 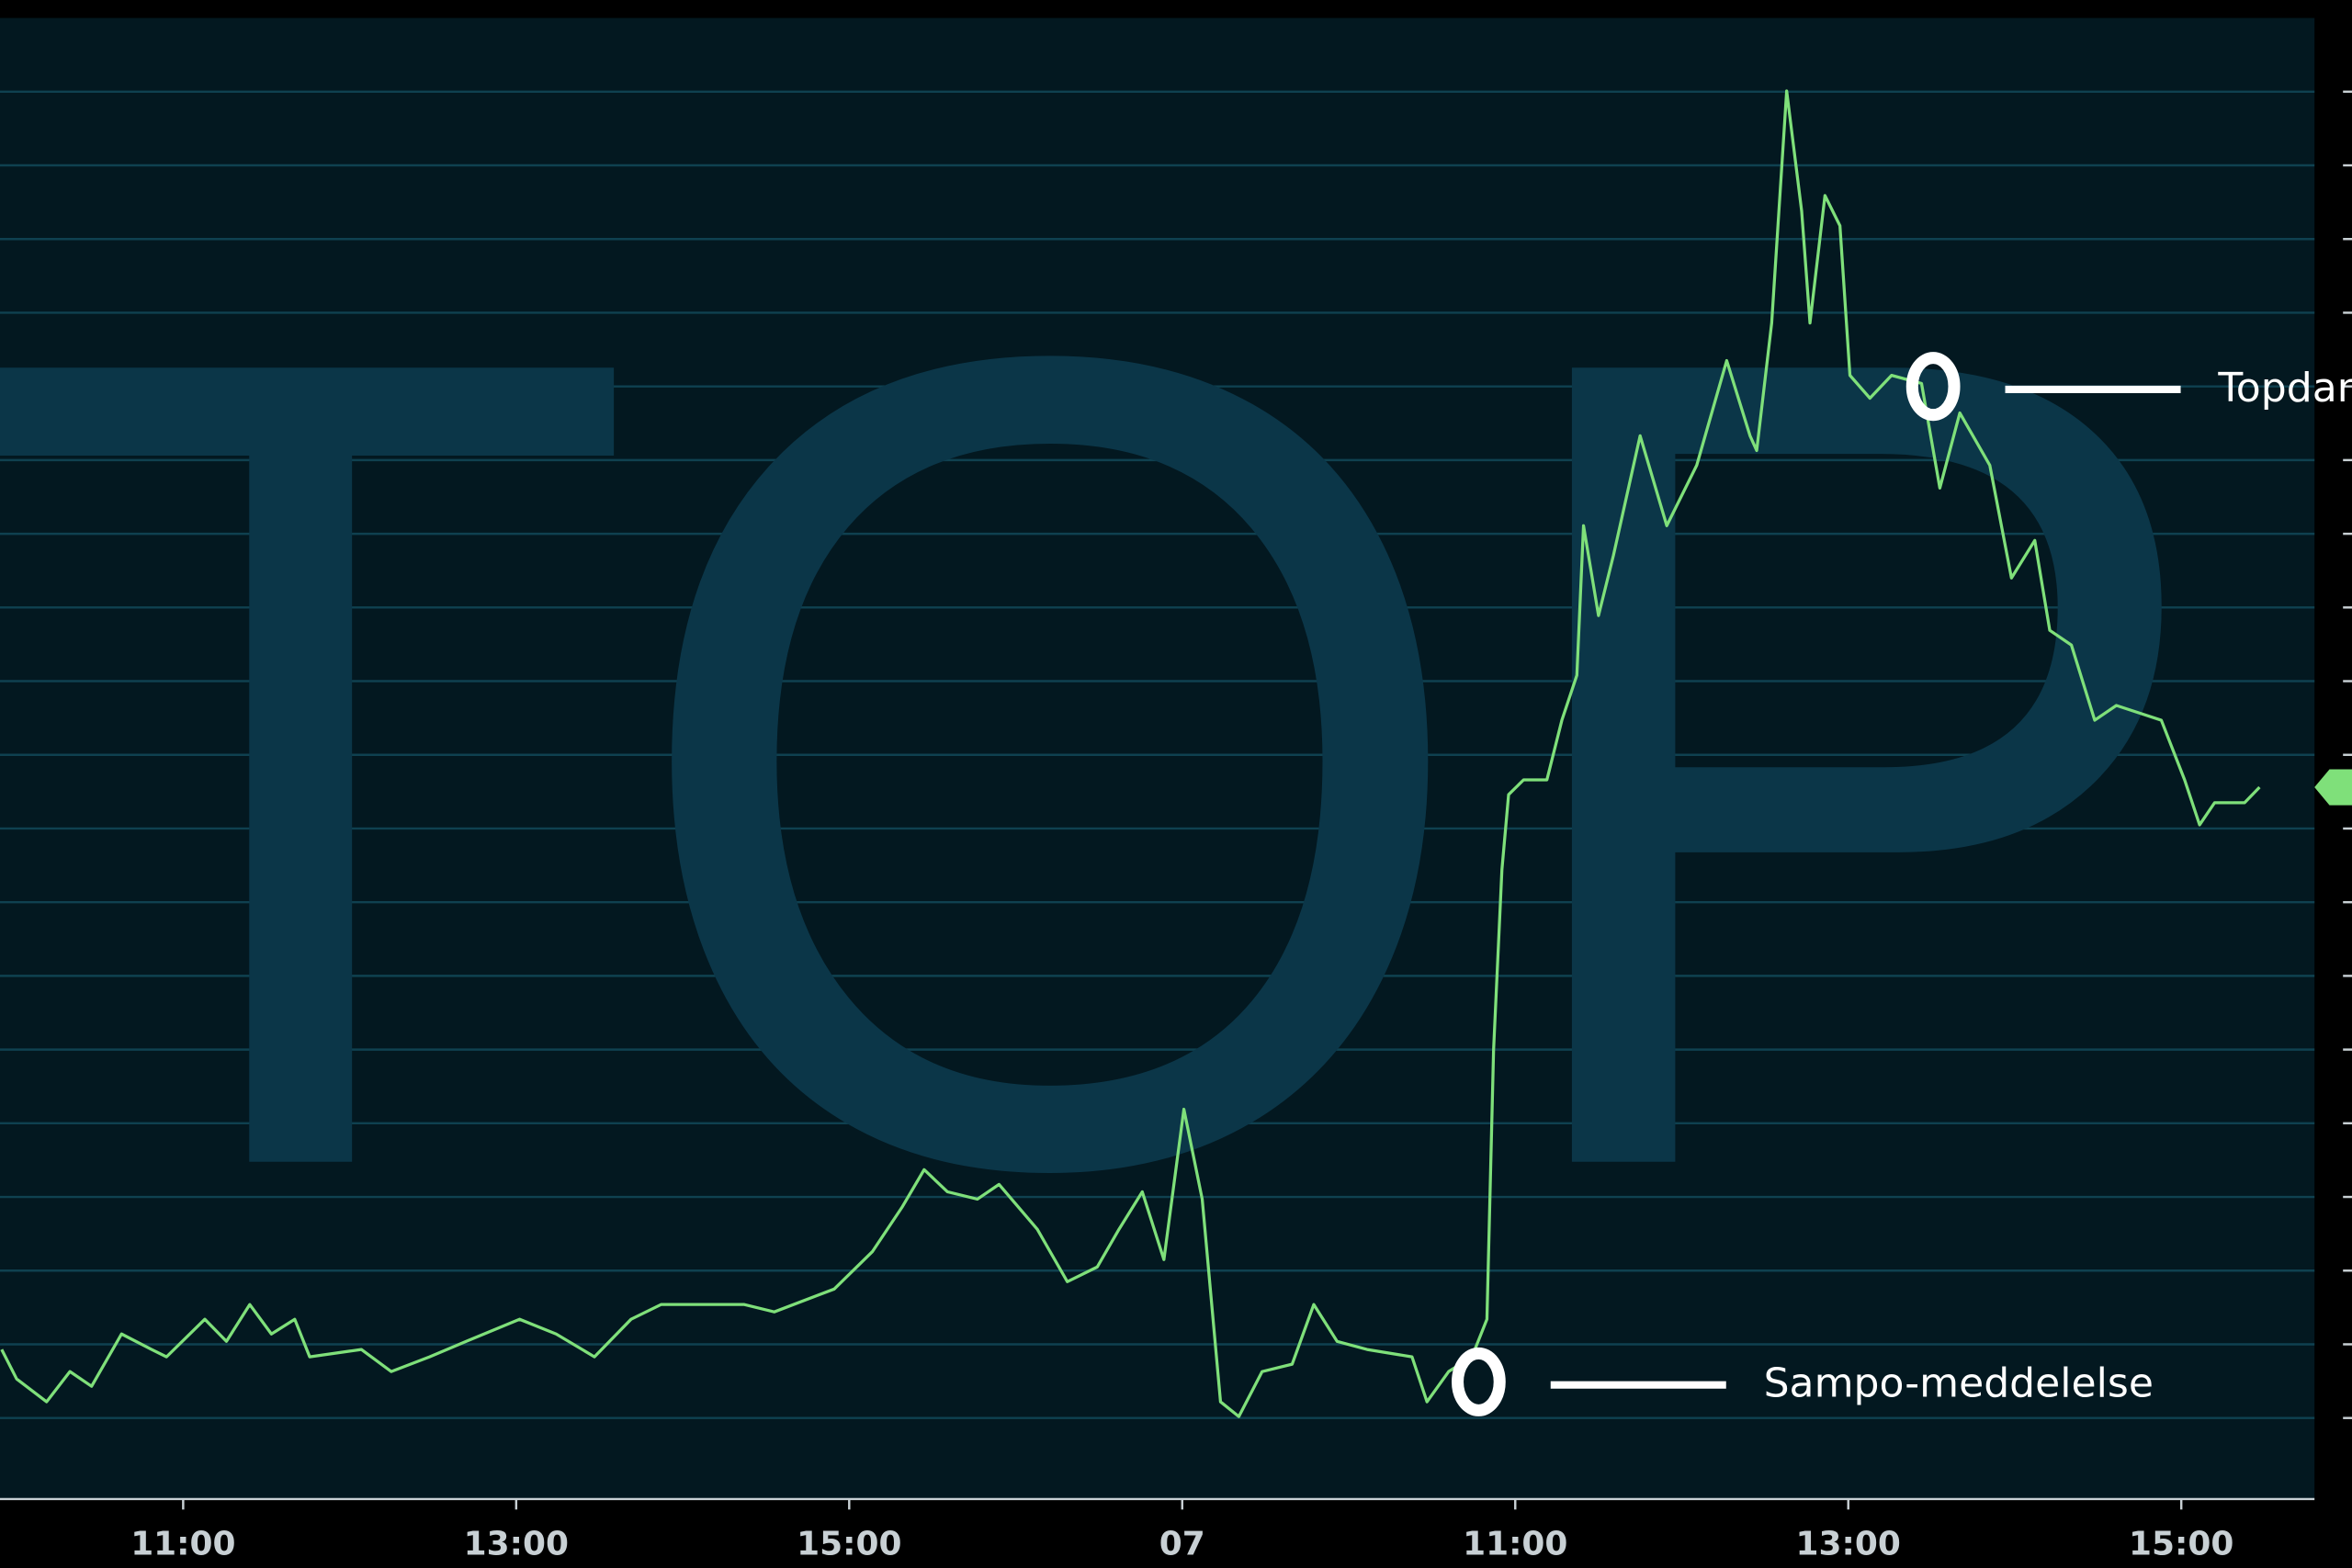 I want to click on x-tick-label: 07, so click(x=1182, y=1543).